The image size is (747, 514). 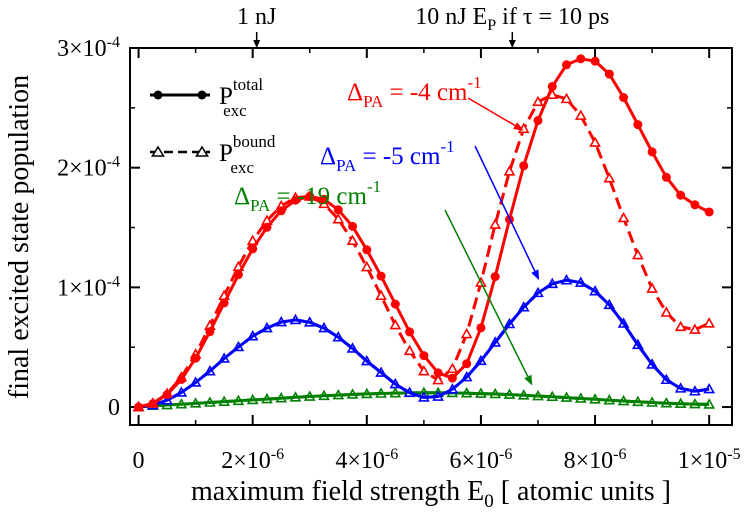 I want to click on y-axis-label: final excited state population, so click(x=19, y=237).